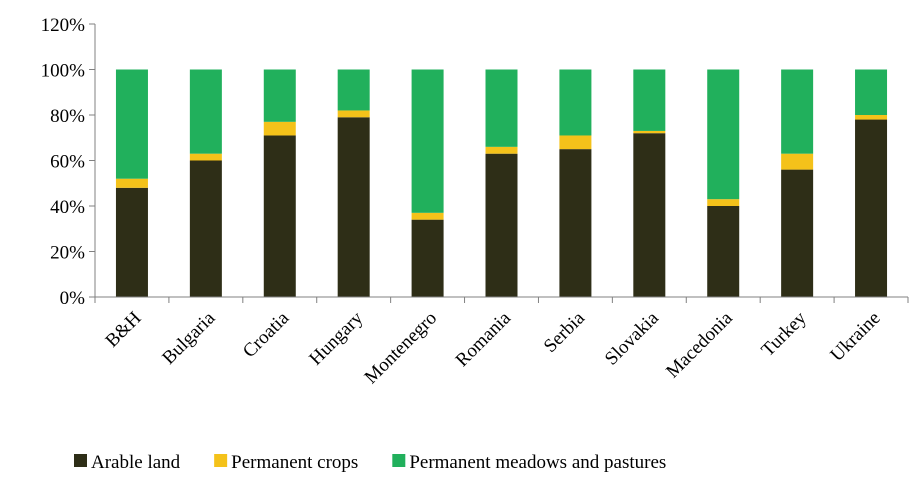 The width and height of the screenshot is (912, 480). Describe the element at coordinates (266, 334) in the screenshot. I see `x-tick-label: Croatia` at that location.